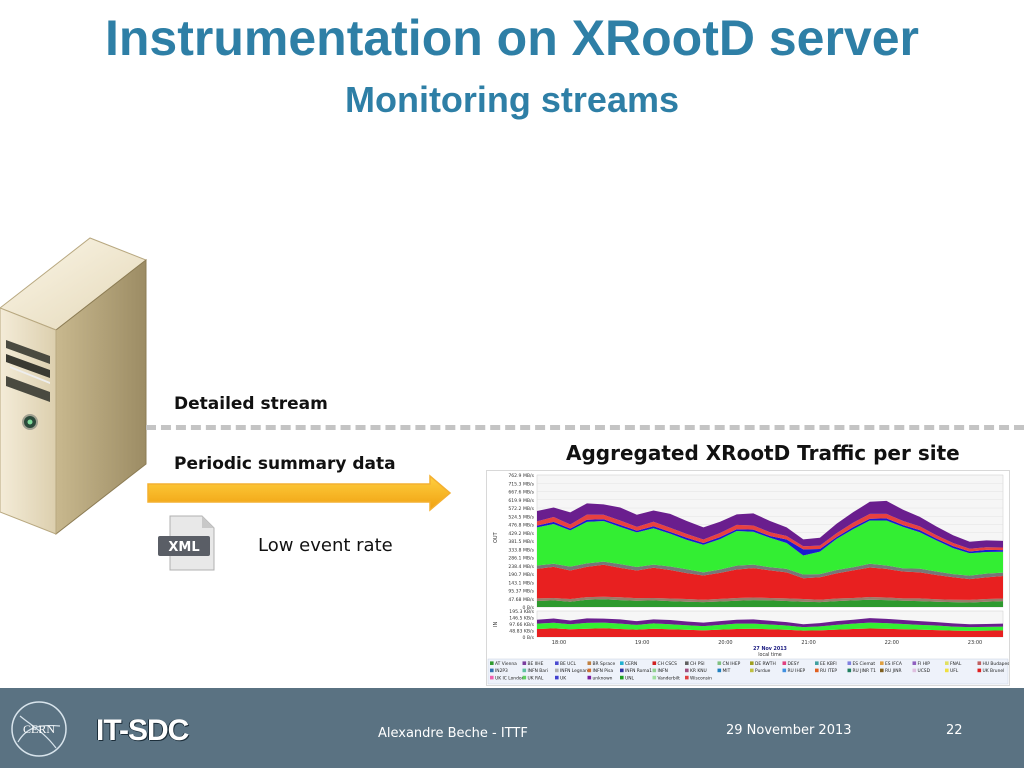 This screenshot has width=1024, height=768. I want to click on out-tick-label: 381.5 MB/s, so click(521, 542).